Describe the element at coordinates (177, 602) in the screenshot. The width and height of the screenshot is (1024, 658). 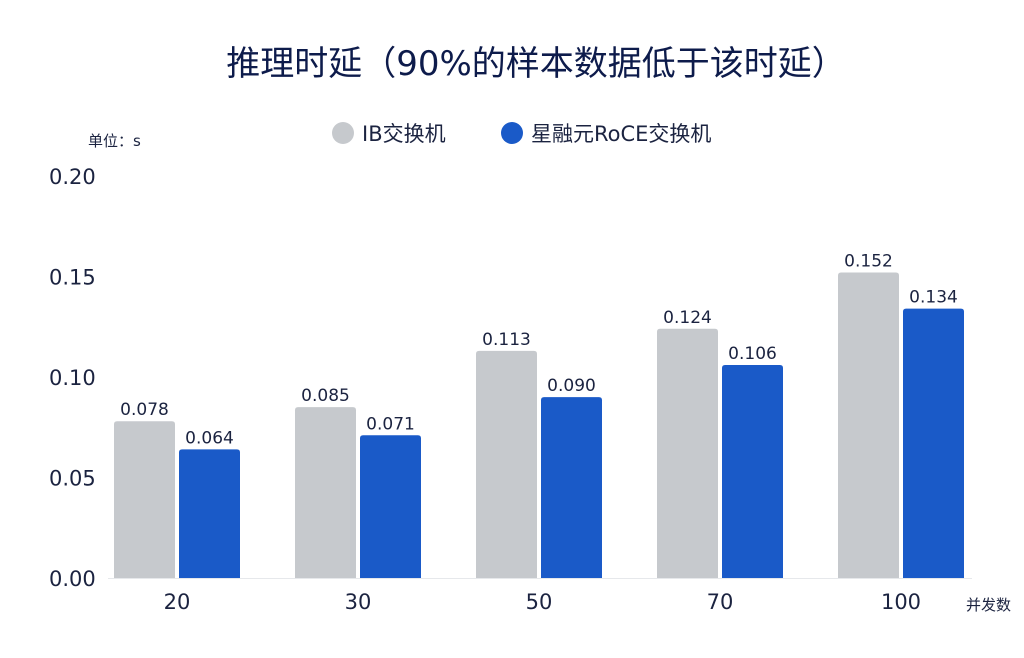
I see `x-tick-label: 20` at that location.